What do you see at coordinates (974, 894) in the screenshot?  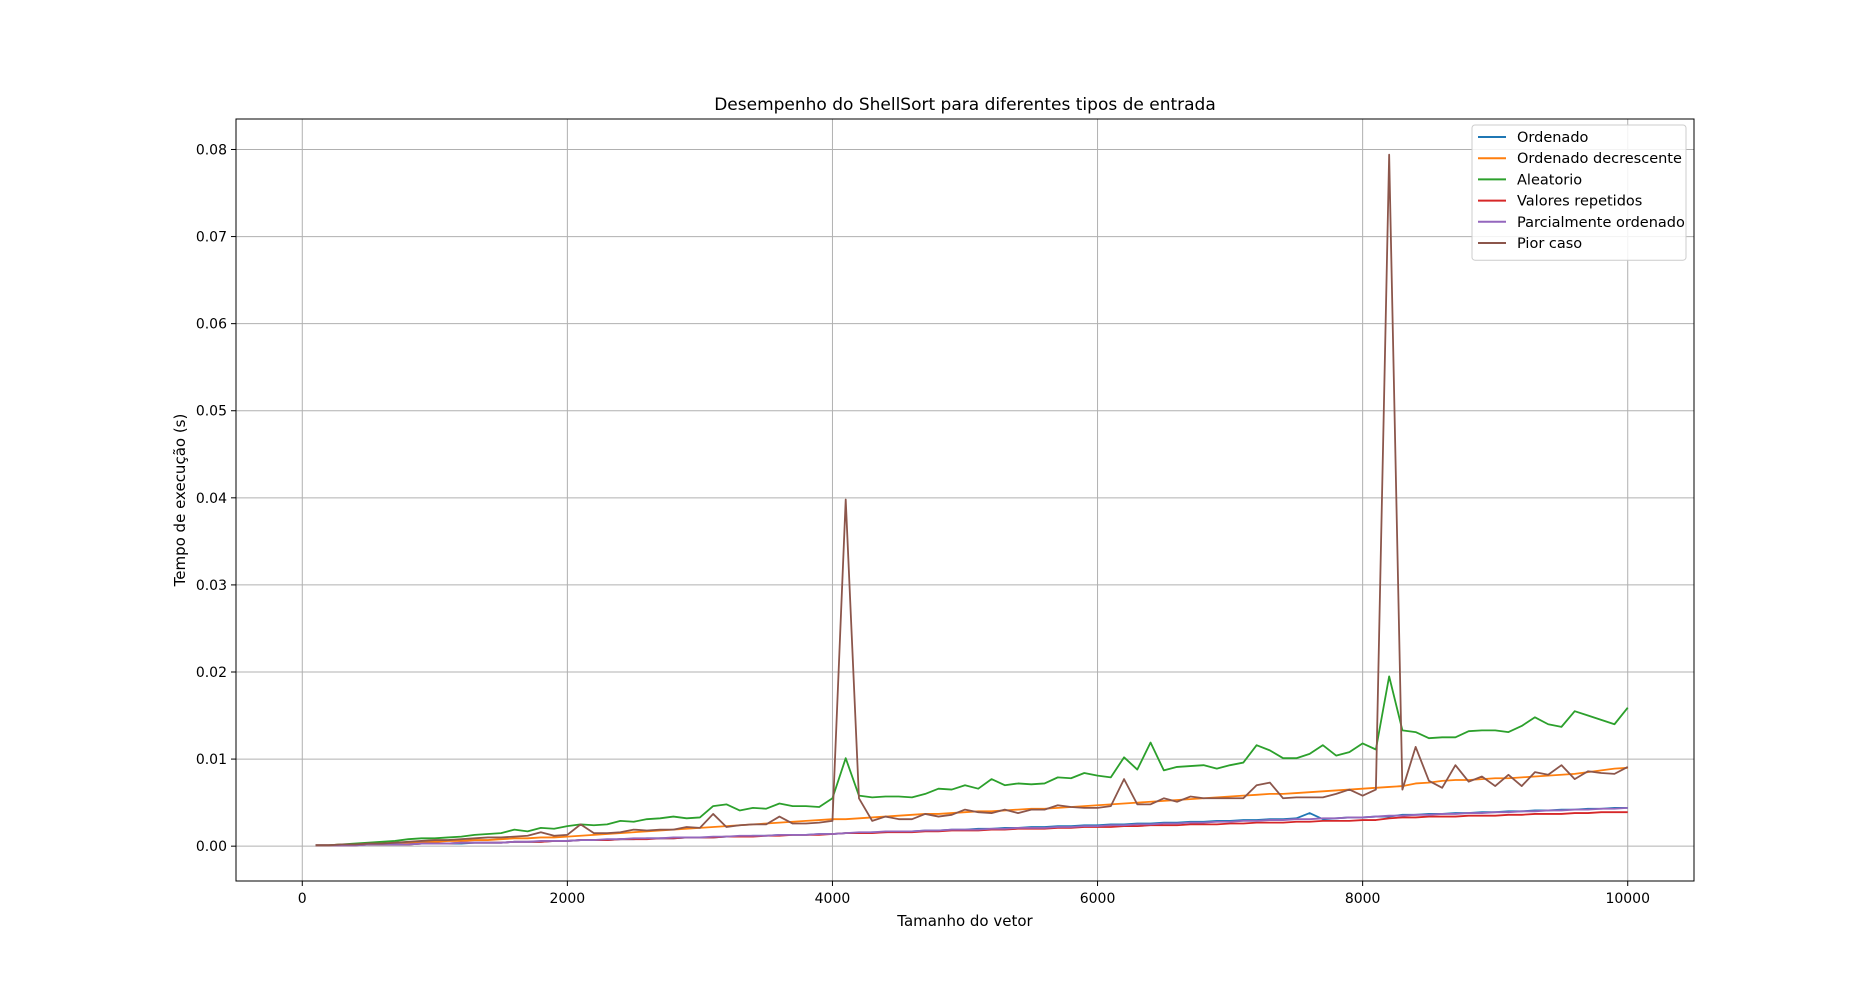 I see `x-axis: 0 2000 4000 6000 8000 10000` at bounding box center [974, 894].